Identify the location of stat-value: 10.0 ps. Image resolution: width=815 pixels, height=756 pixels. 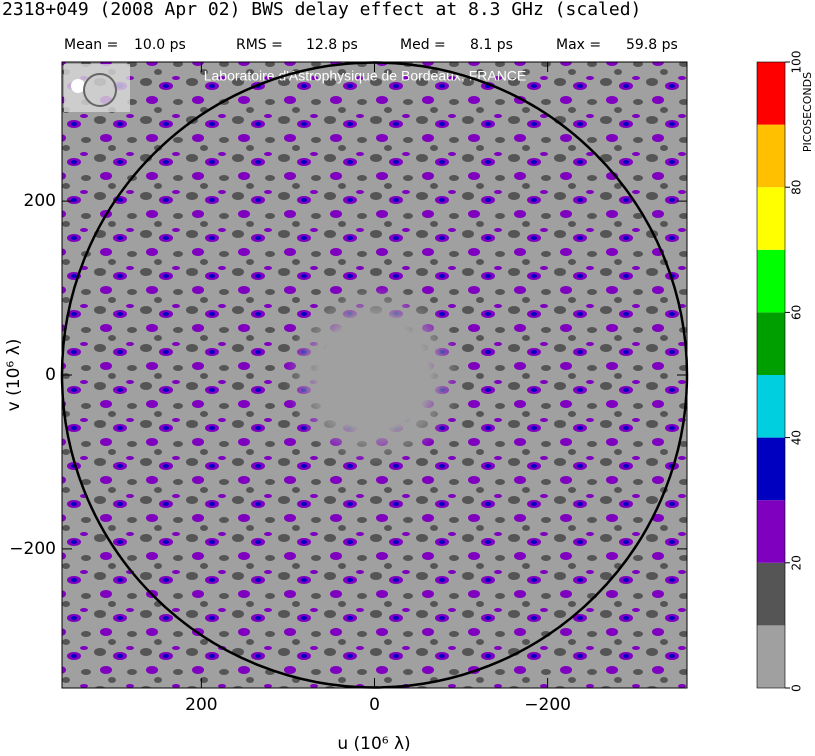
(160, 45).